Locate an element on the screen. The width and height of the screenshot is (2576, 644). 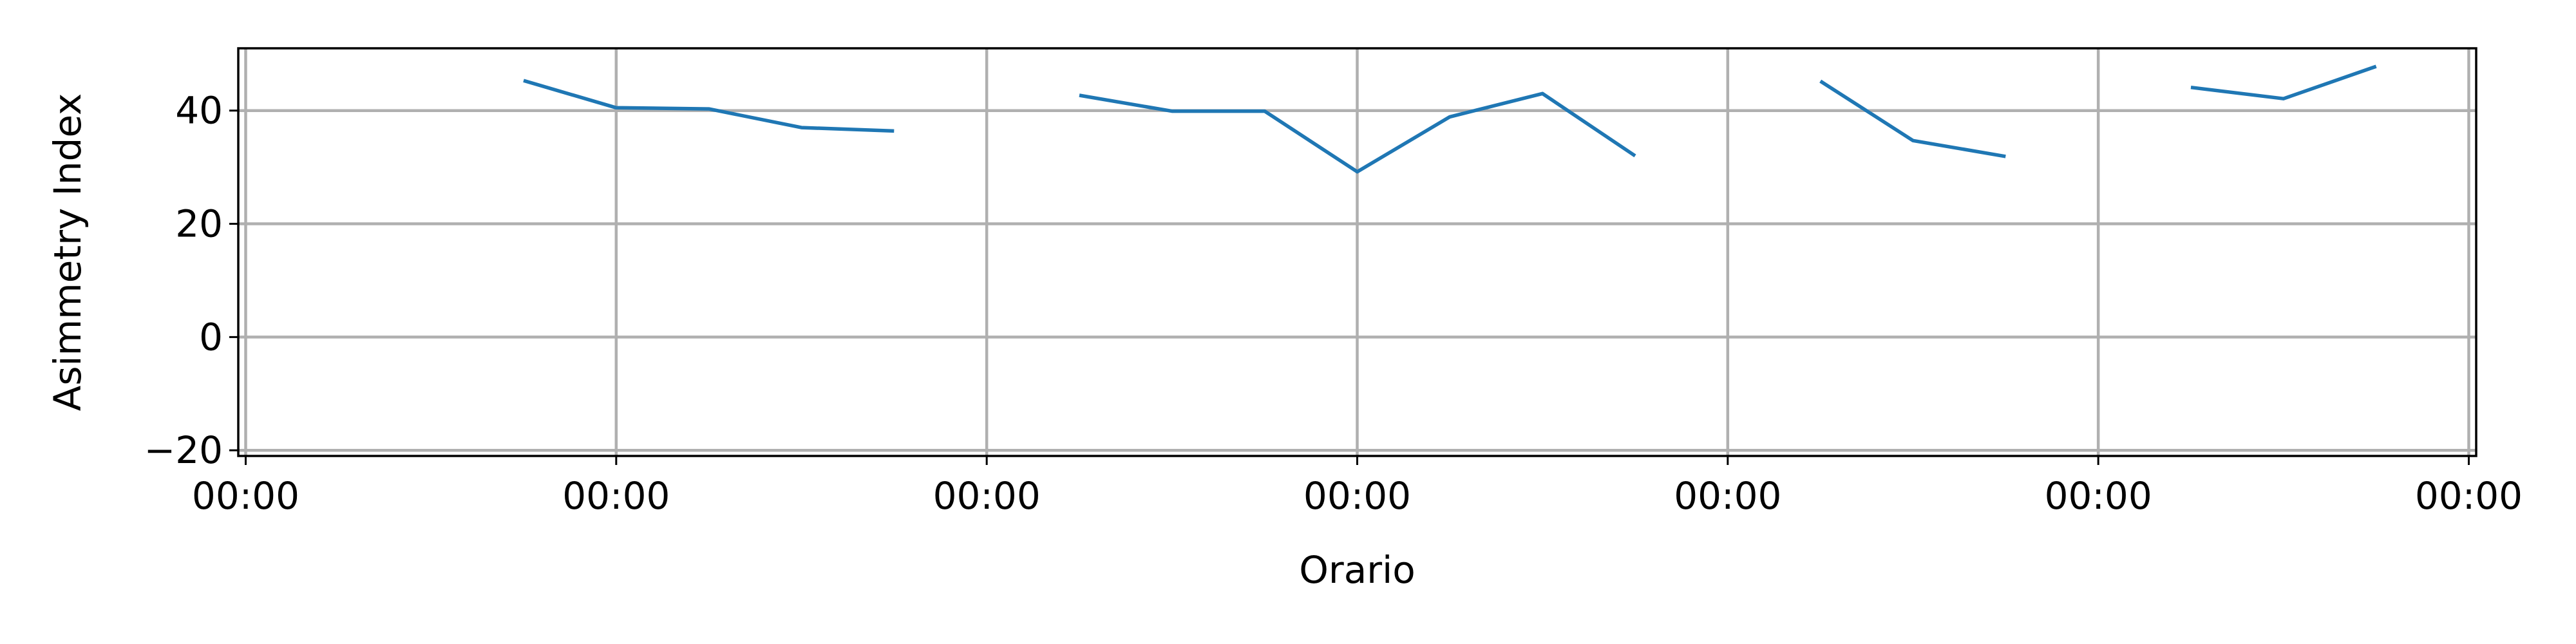
y-tick-label: 0 is located at coordinates (211, 337).